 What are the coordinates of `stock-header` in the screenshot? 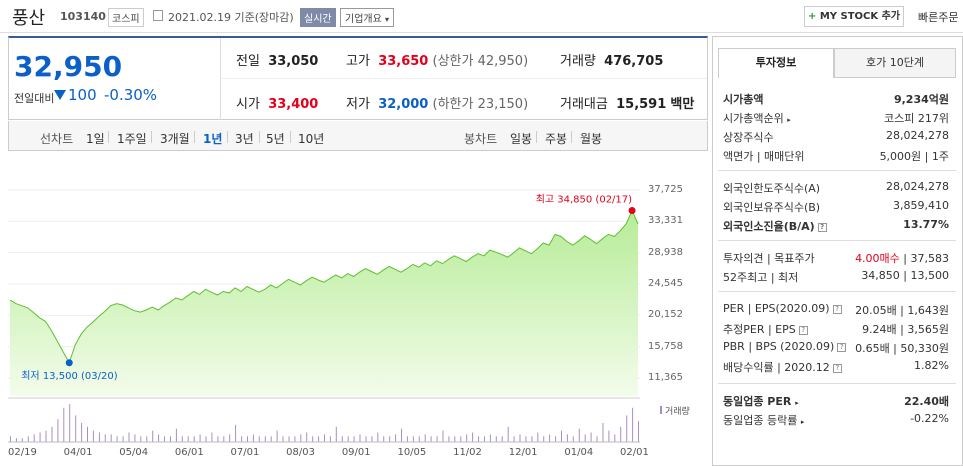 It's located at (481, 16).